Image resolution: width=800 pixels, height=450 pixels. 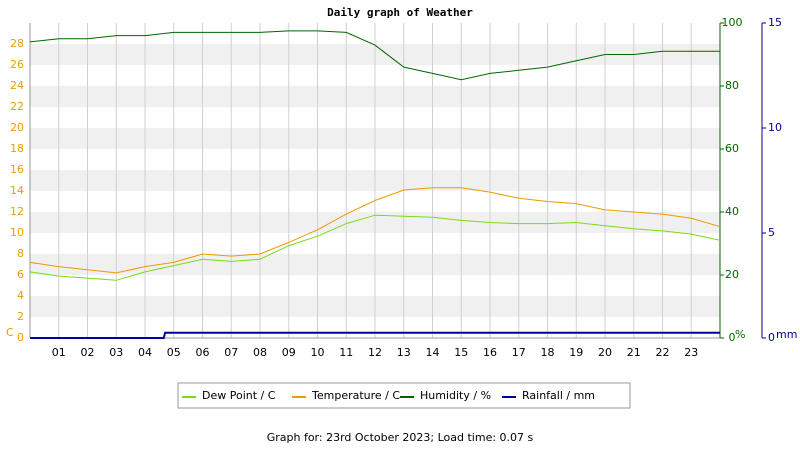 What do you see at coordinates (775, 127) in the screenshot?
I see `y3-tick-label: 10` at bounding box center [775, 127].